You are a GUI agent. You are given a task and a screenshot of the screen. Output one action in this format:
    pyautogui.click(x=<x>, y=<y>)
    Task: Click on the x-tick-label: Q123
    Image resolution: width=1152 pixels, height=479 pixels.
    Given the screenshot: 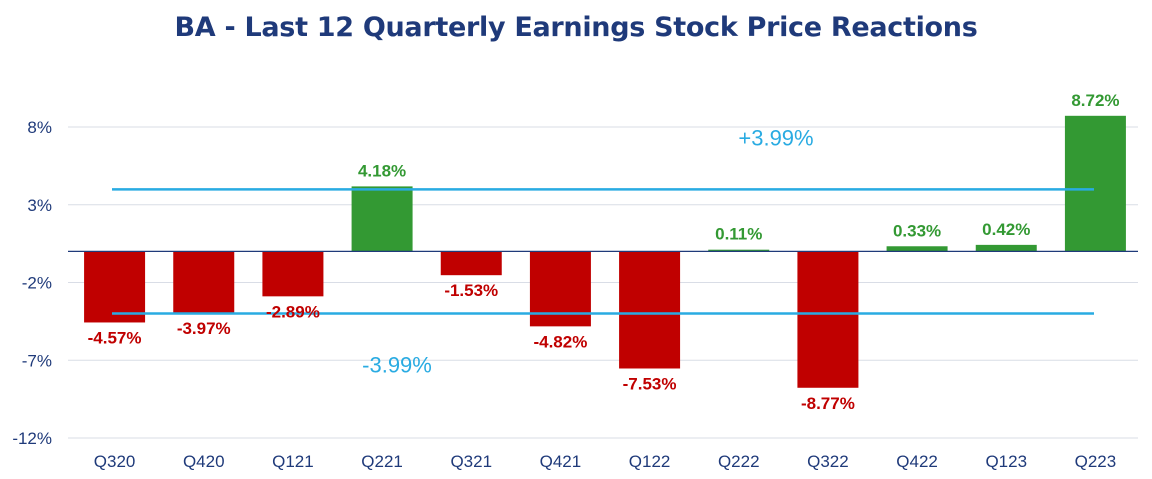 What is the action you would take?
    pyautogui.click(x=1006, y=461)
    